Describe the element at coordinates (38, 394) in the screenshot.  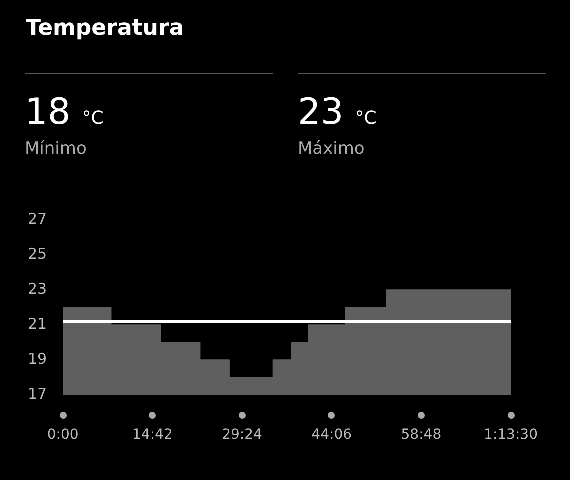
I see `y-tick-label: 17` at that location.